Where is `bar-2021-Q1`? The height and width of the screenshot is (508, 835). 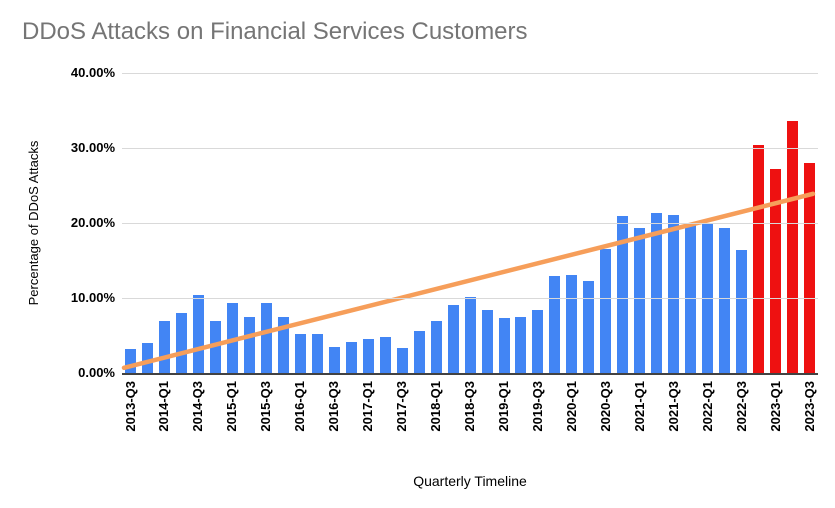
bar-2021-Q1 is located at coordinates (640, 300).